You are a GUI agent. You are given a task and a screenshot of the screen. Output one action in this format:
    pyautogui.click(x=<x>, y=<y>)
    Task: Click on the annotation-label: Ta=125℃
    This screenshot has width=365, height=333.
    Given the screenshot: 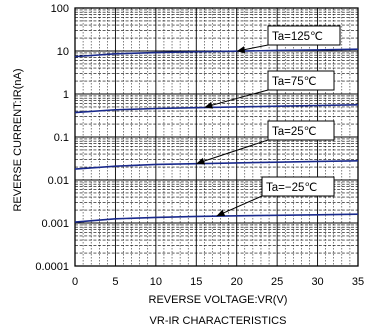 What is the action you would take?
    pyautogui.click(x=297, y=37)
    